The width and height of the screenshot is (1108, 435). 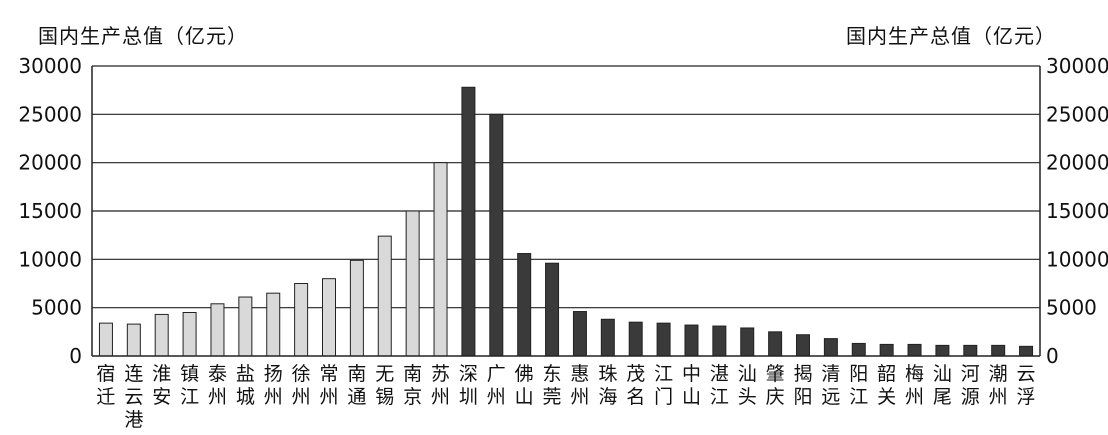 I want to click on bar-南京, so click(x=412, y=283).